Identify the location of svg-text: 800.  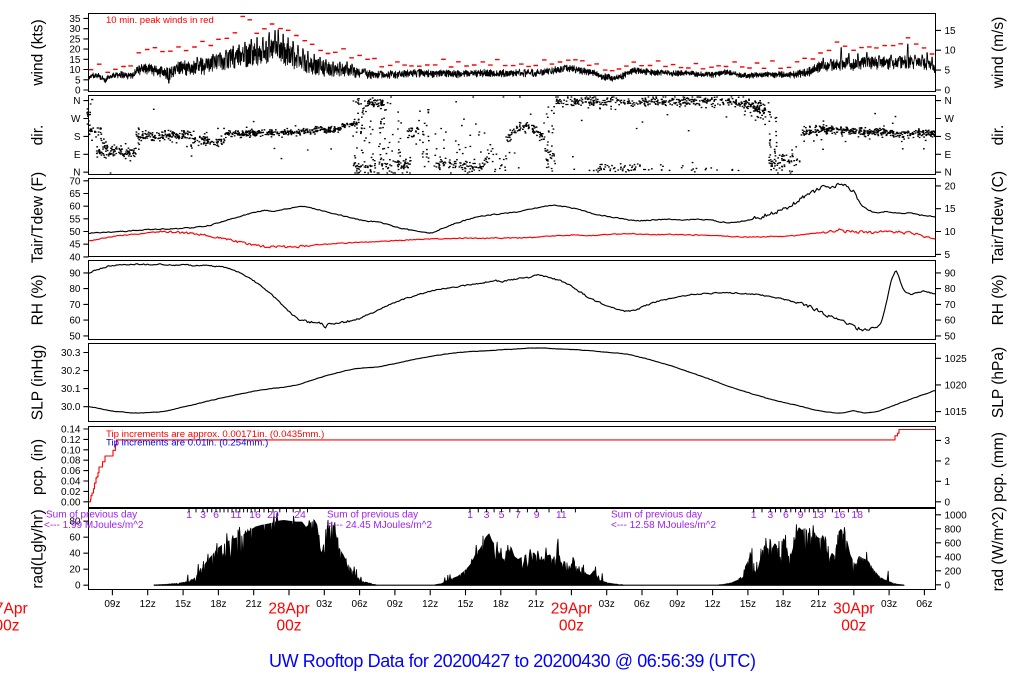
(953, 529).